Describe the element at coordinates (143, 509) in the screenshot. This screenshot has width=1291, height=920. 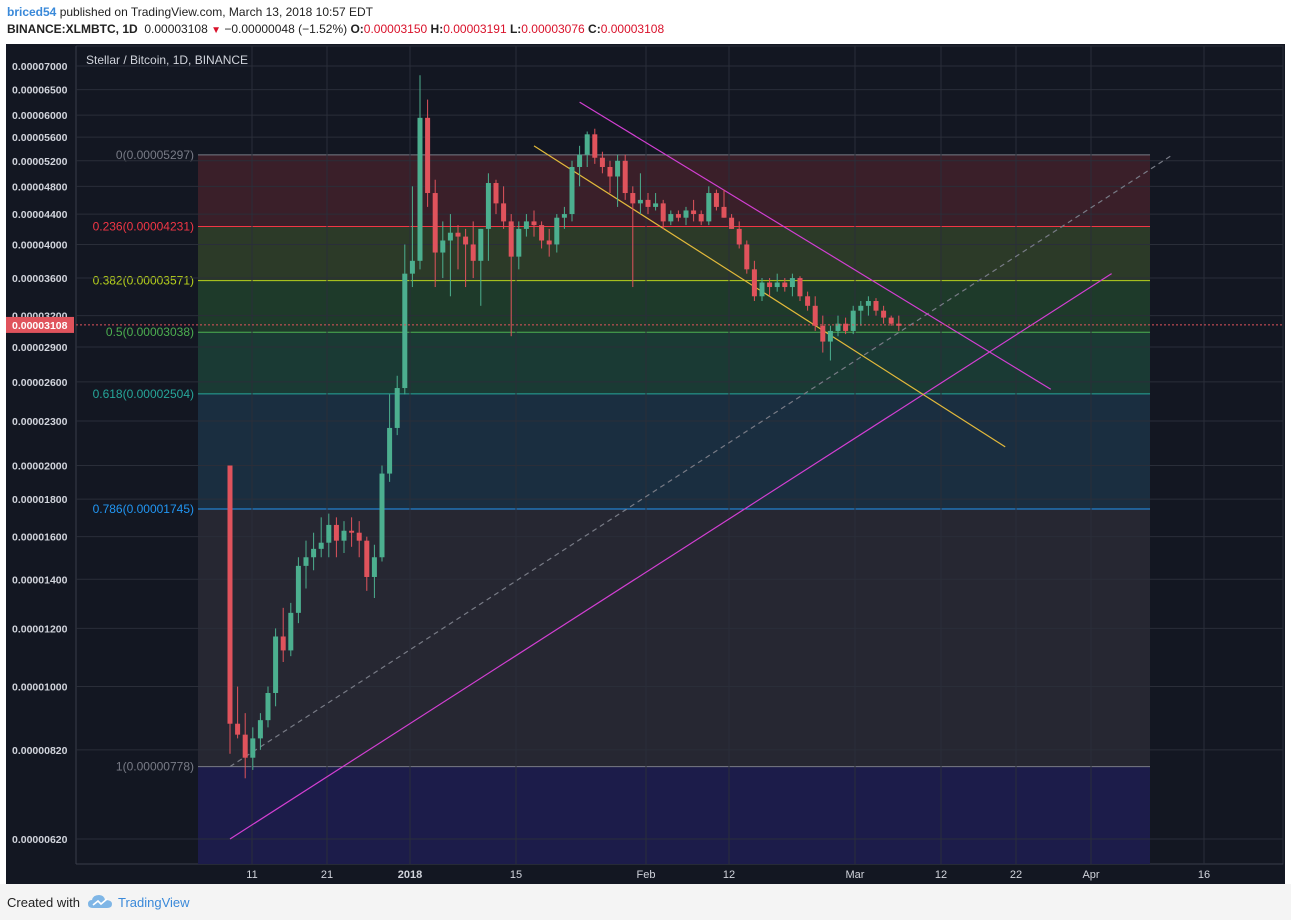
I see `fib-level-label: 0.786(0.00001745)` at that location.